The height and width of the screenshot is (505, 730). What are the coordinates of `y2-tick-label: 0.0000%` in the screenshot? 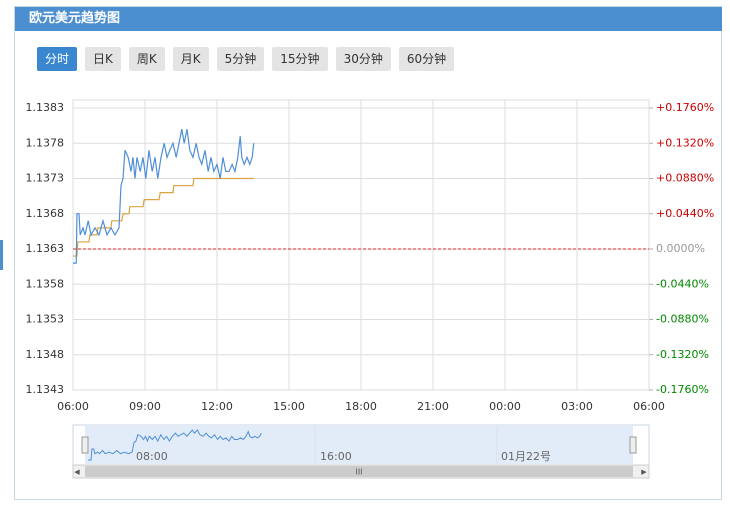 It's located at (680, 248).